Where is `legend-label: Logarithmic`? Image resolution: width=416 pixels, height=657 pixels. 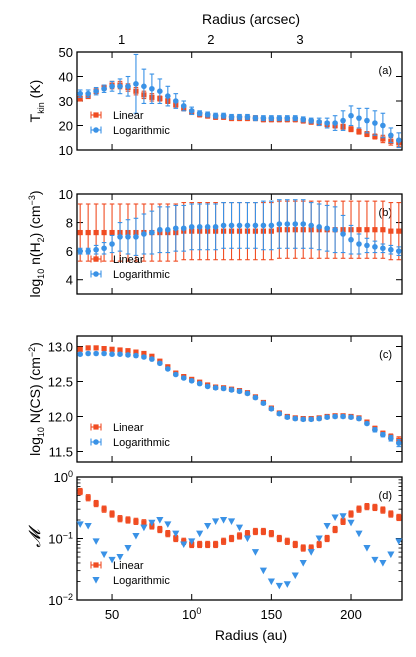 legend-label: Logarithmic is located at coordinates (141, 131).